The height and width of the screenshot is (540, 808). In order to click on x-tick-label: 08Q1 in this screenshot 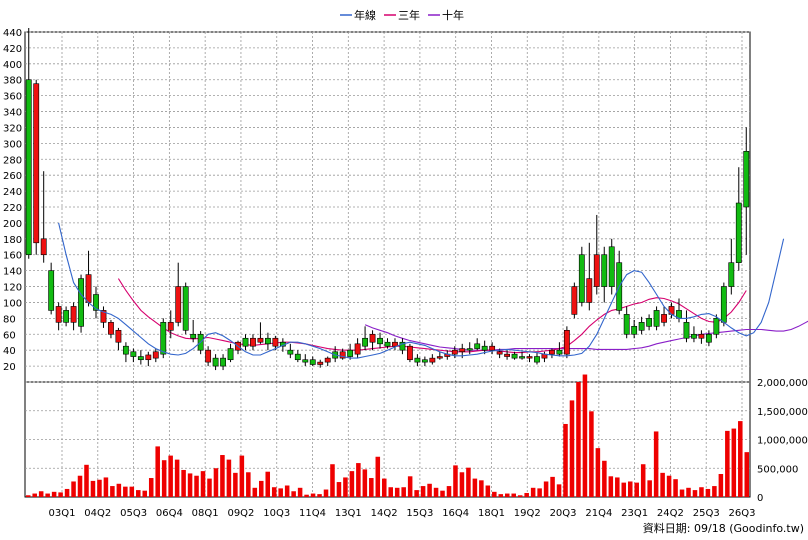, I will do `click(205, 513)`.